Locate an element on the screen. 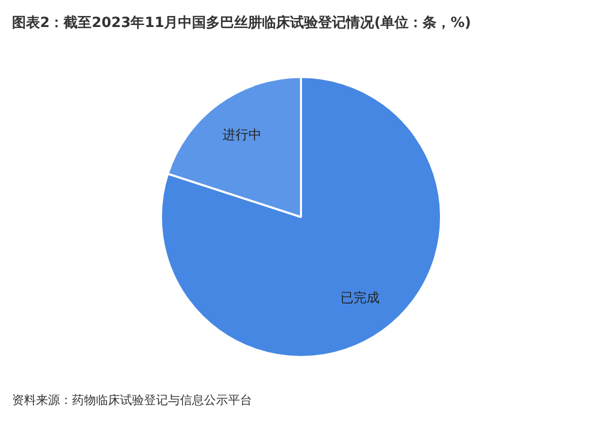  chart-title: 图表2：截至2023年11月中国多巴丝肼临床试验登记情况(单位：条，%) is located at coordinates (241, 23).